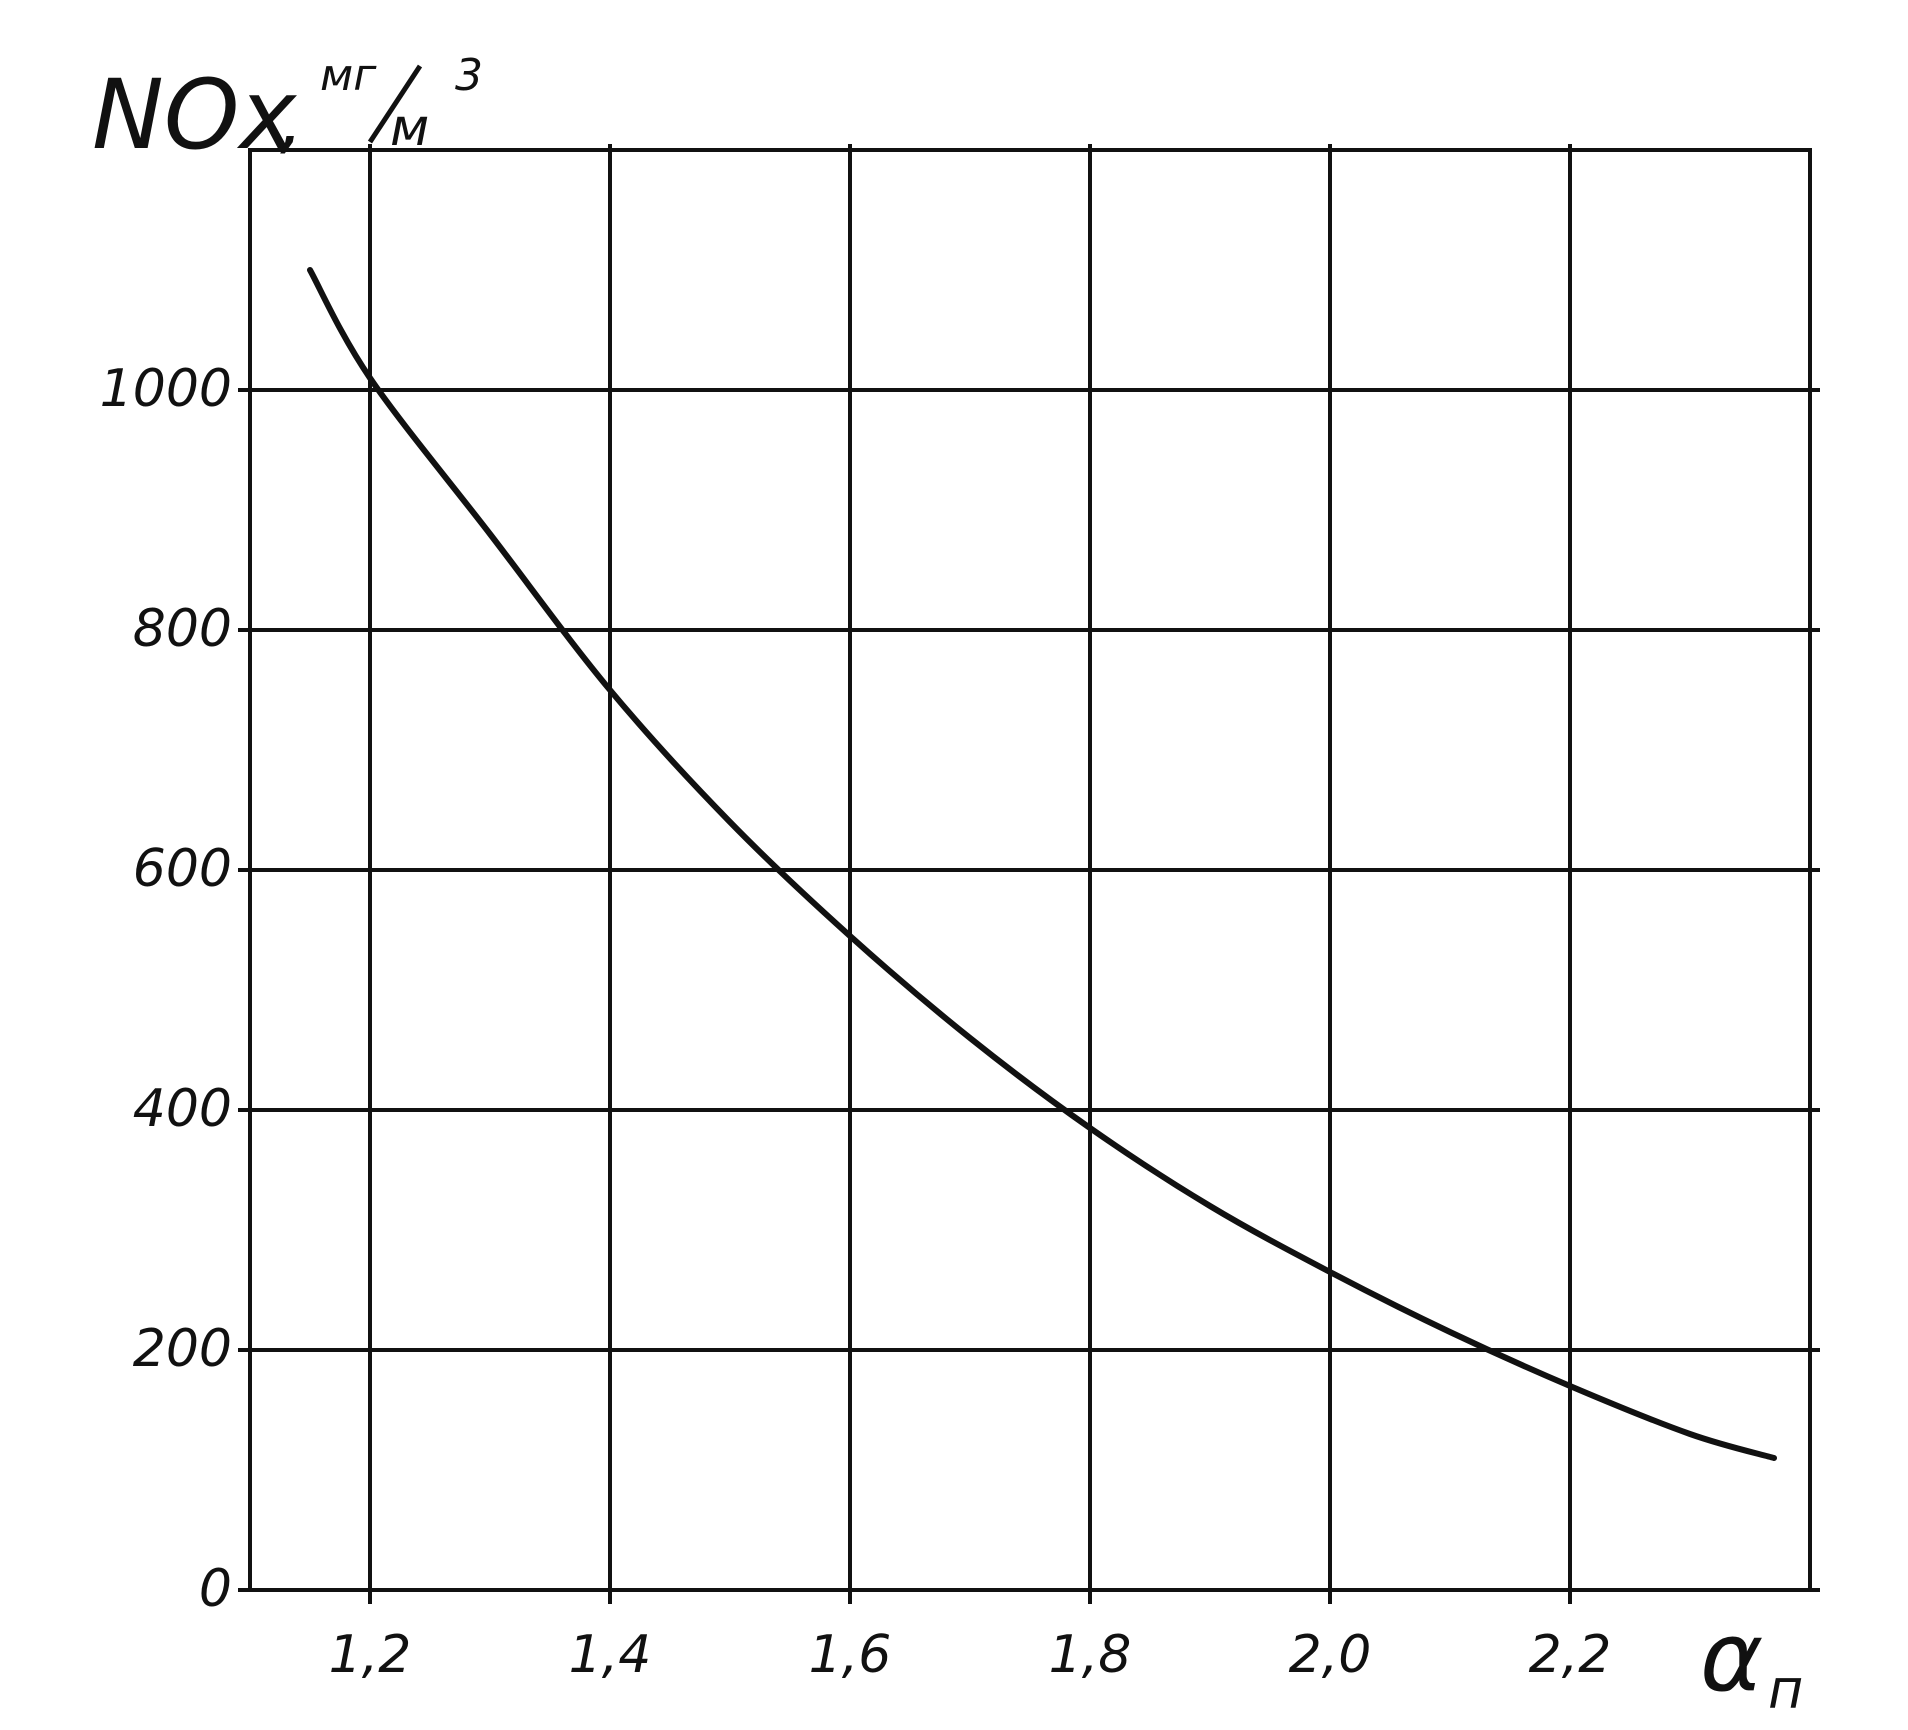 This screenshot has width=1908, height=1730. I want to click on x-axis-title: α п, so click(1751, 1661).